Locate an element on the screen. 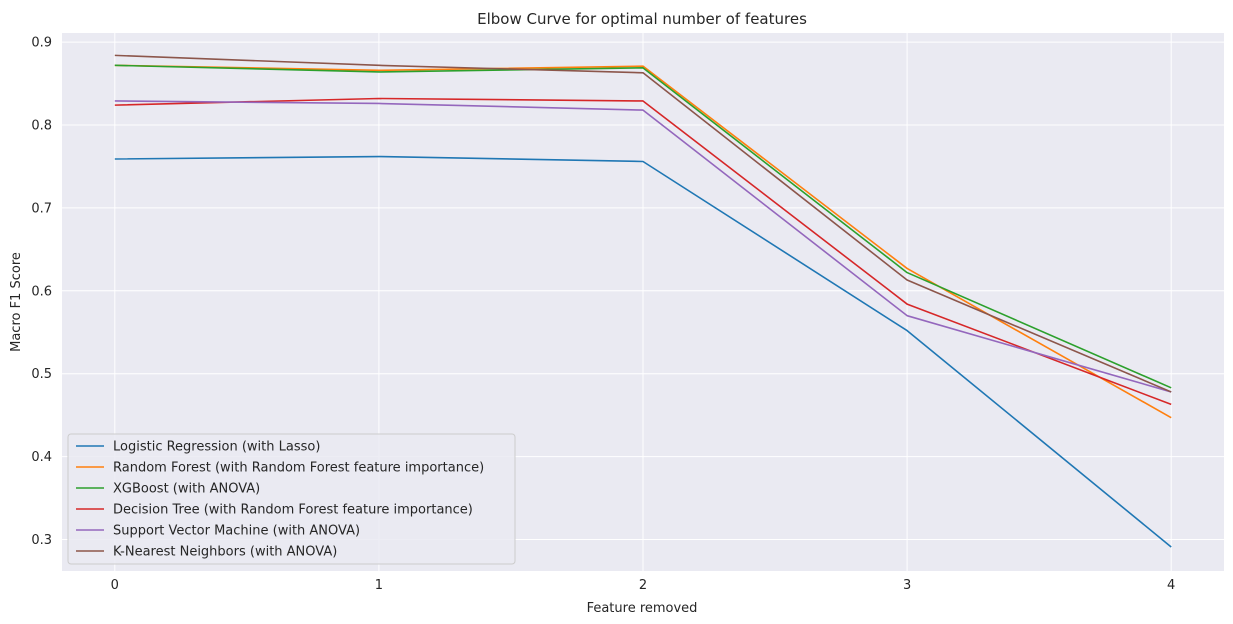 The image size is (1233, 624). y-tick-label: 0.7 is located at coordinates (41, 208).